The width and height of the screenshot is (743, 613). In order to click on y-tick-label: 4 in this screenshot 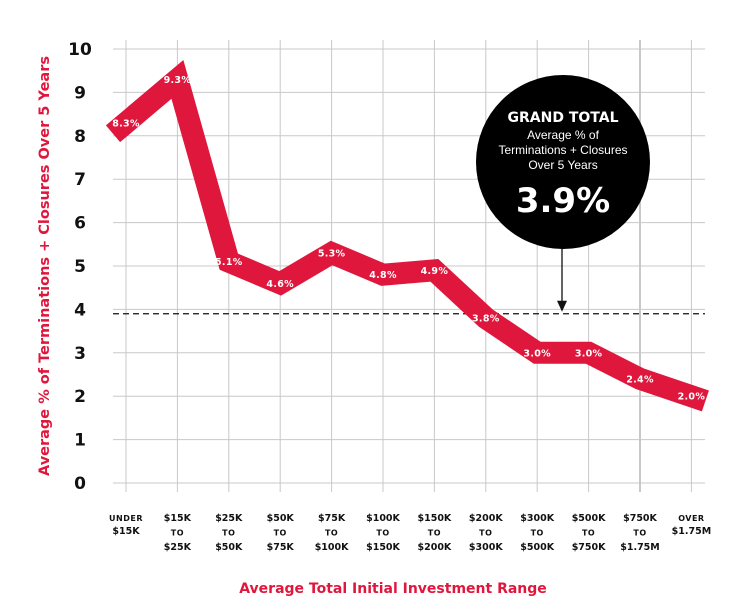, I will do `click(80, 310)`.